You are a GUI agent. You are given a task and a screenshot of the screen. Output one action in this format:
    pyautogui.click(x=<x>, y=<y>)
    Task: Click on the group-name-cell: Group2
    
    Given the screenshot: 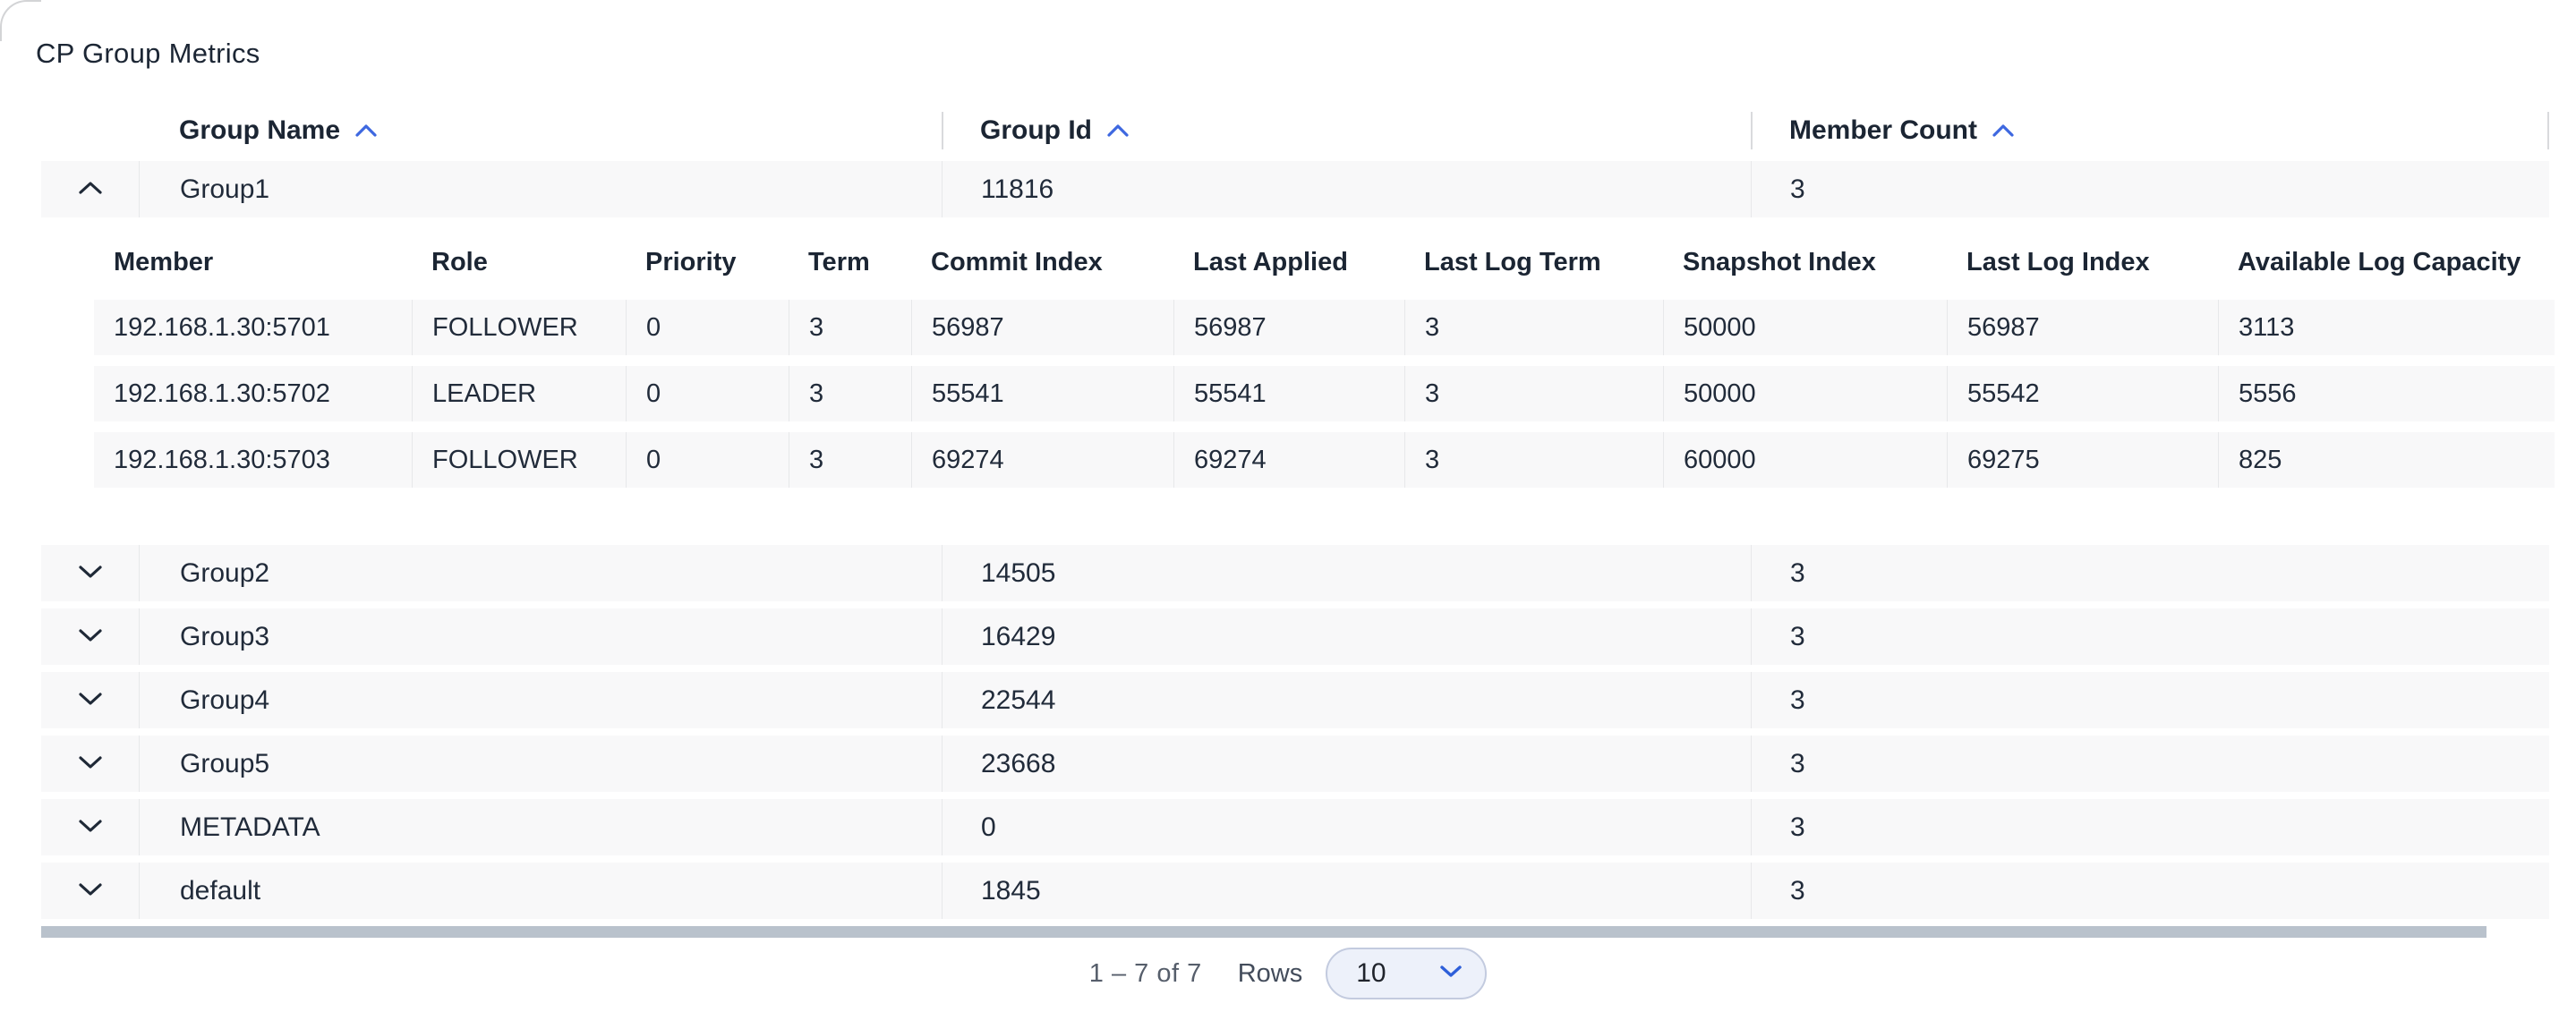 What is the action you would take?
    pyautogui.click(x=540, y=573)
    